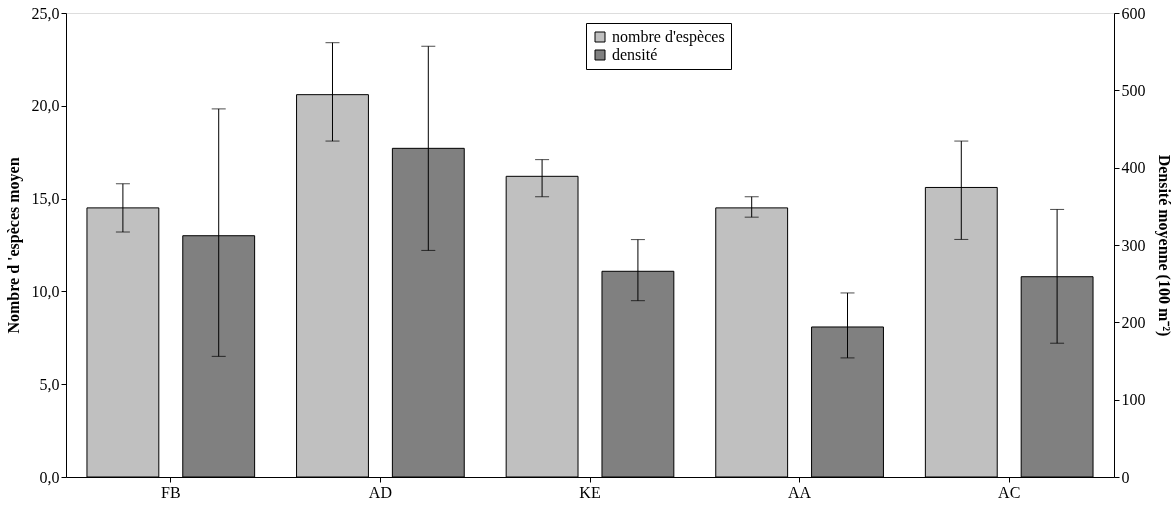 This screenshot has width=1176, height=505. Describe the element at coordinates (45, 13) in the screenshot. I see `y-tick-label: 25,0` at that location.